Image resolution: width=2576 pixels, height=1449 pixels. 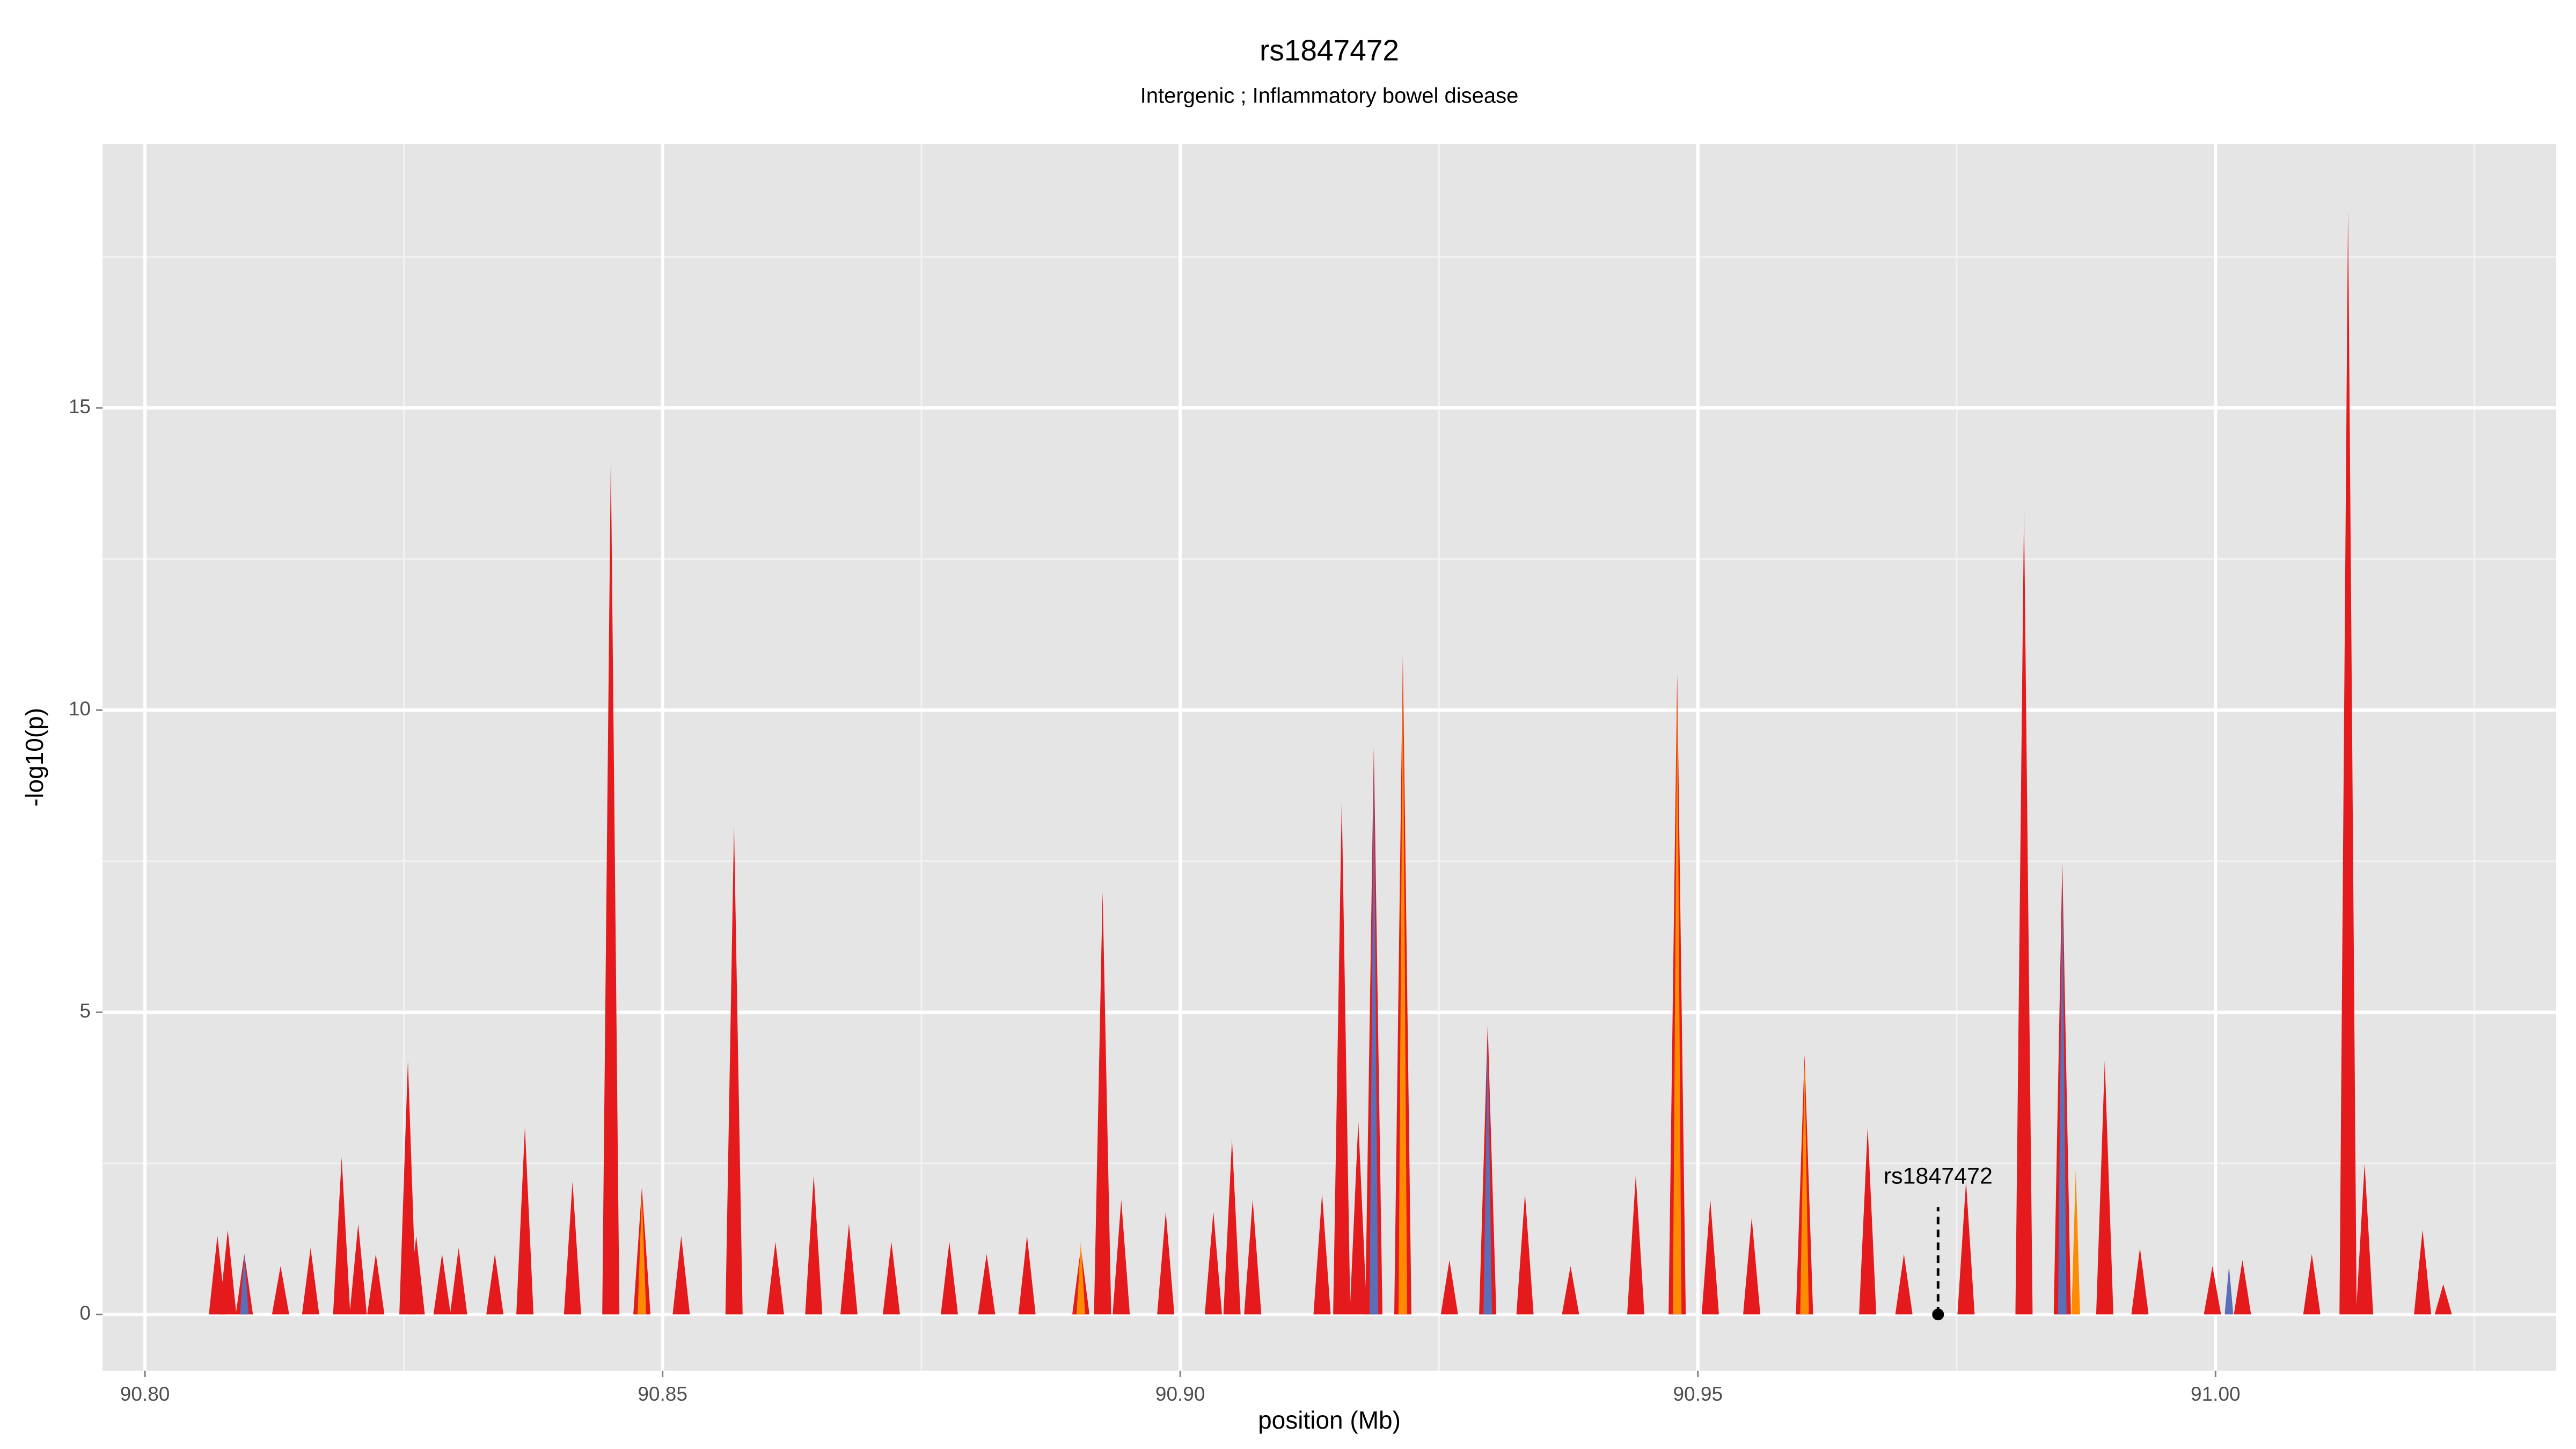 What do you see at coordinates (2216, 1394) in the screenshot?
I see `x-tick-label: 91.00` at bounding box center [2216, 1394].